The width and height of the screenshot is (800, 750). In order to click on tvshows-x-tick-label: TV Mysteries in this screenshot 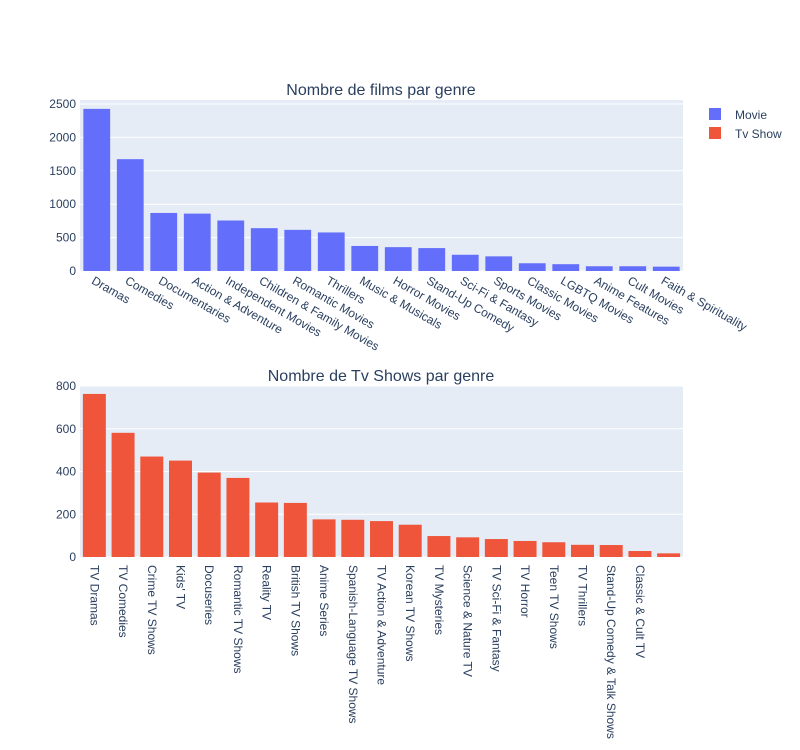, I will do `click(439, 600)`.